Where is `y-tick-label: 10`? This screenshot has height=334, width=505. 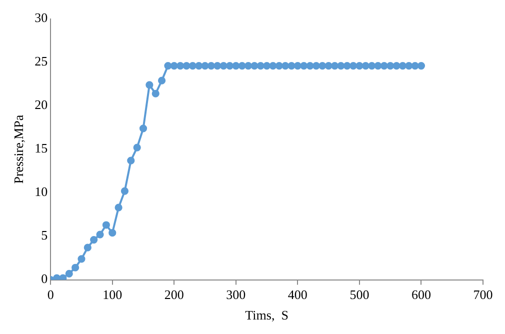 y-tick-label: 10 is located at coordinates (41, 192).